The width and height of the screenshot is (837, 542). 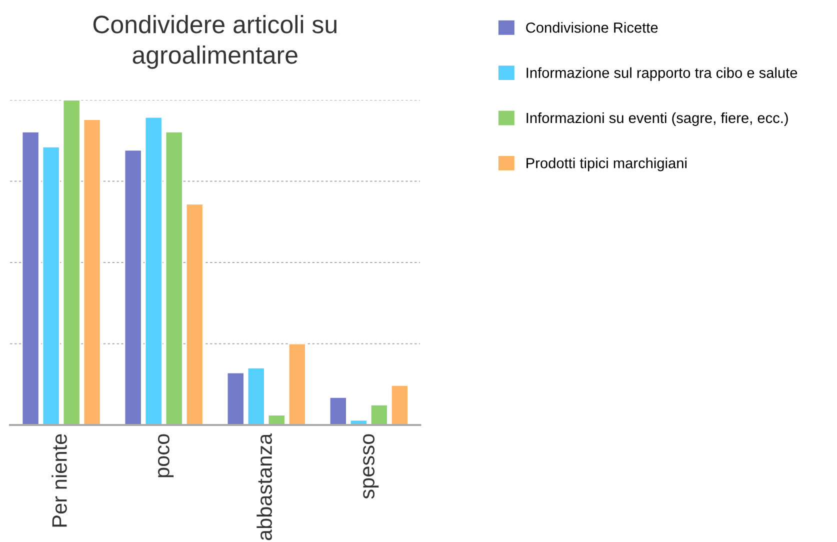 What do you see at coordinates (59, 480) in the screenshot?
I see `x-tick-label: Per niente` at bounding box center [59, 480].